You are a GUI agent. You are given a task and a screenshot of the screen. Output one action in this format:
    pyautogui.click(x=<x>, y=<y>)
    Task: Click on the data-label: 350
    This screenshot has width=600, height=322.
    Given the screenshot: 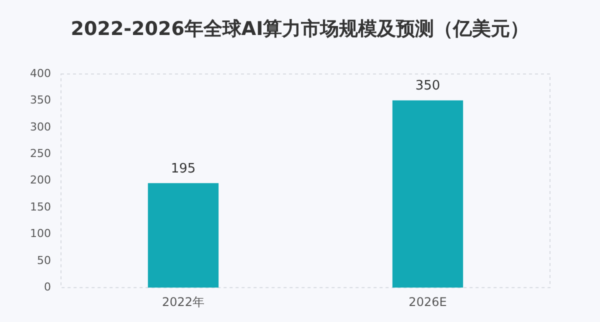 What is the action you would take?
    pyautogui.click(x=427, y=86)
    